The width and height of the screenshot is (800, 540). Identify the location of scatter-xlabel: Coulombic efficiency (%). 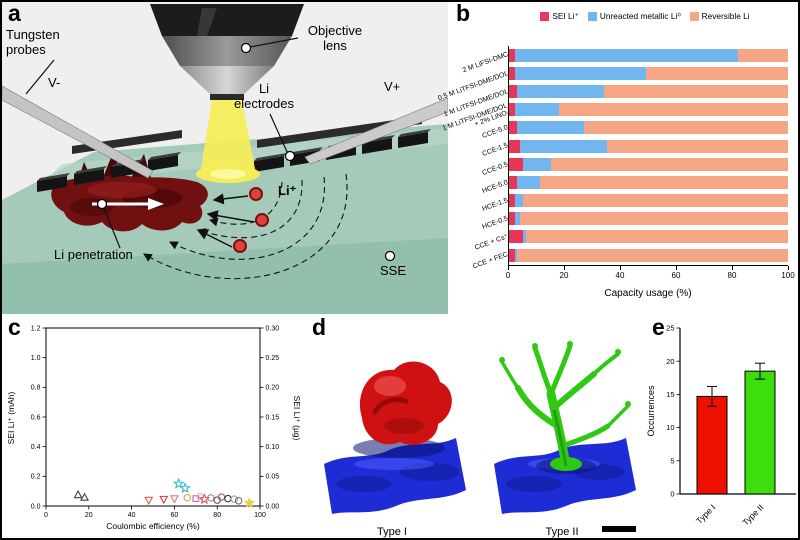
(153, 526).